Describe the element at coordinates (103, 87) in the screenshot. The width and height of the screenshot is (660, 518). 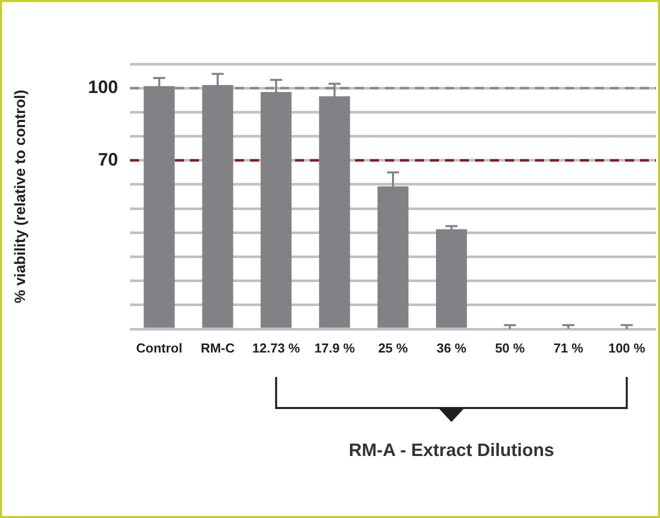
I see `y-tick-label: 100` at that location.